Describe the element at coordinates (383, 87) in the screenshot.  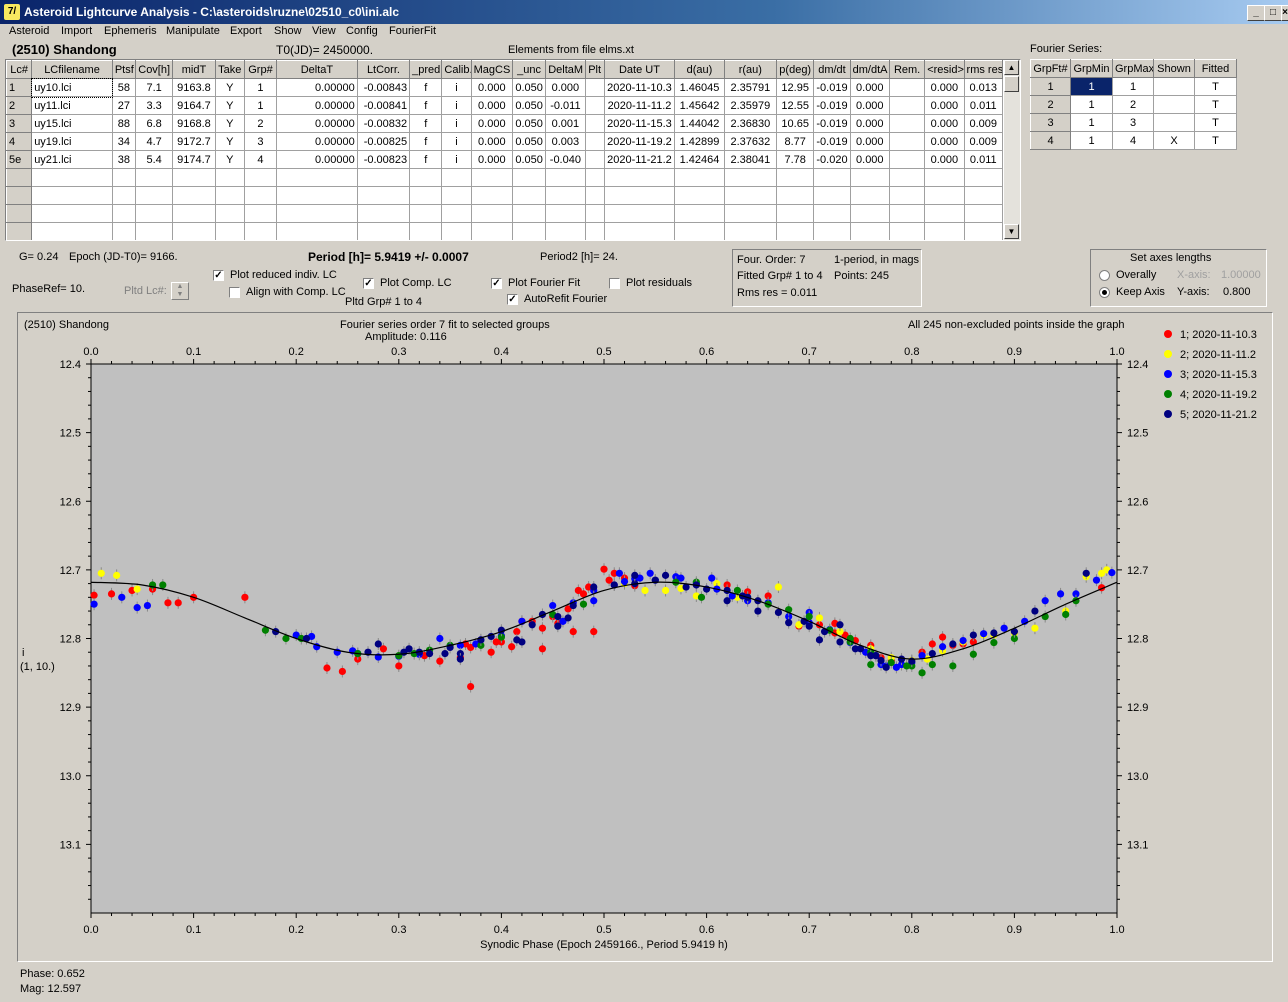
I see `table-cell: -0.00843` at that location.